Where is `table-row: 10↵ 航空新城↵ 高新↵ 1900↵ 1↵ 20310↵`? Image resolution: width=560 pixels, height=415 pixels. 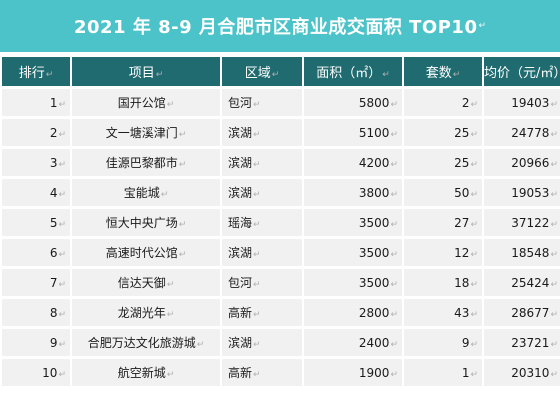
table-row: 10↵ 航空新城↵ 高新↵ 1900↵ 1↵ 20310↵ is located at coordinates (281, 372).